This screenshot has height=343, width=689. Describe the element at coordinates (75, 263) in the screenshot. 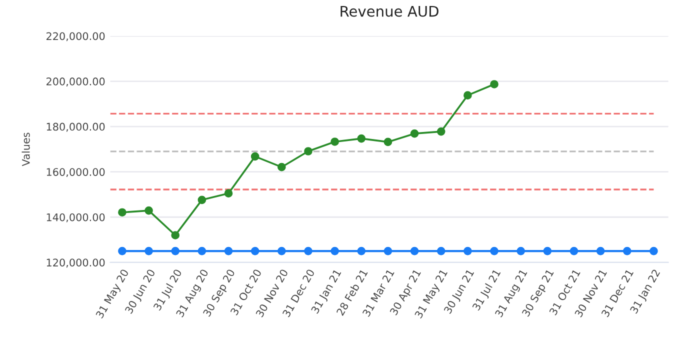

I see `y-tick-label: 120,000.00` at that location.